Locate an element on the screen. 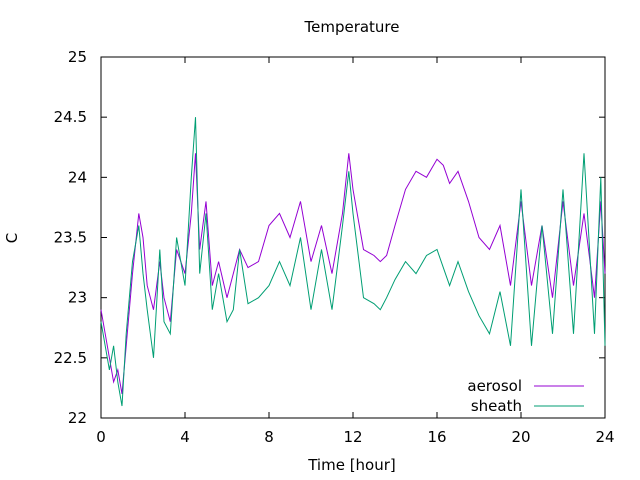 Image resolution: width=640 pixels, height=480 pixels. y-axis-label: C is located at coordinates (12, 238).